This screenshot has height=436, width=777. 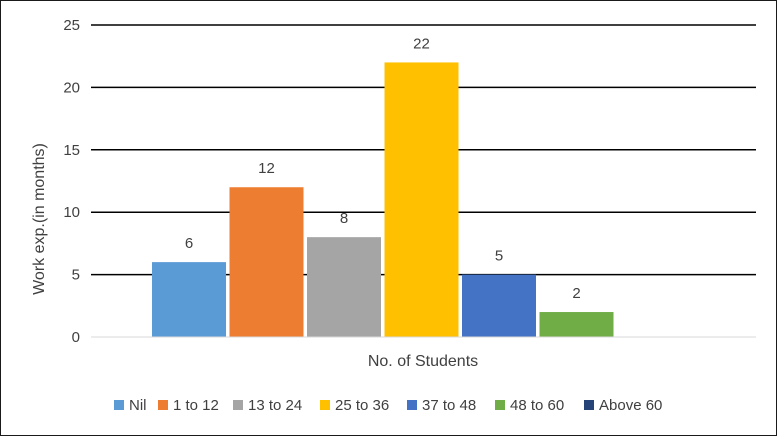 What do you see at coordinates (71, 181) in the screenshot?
I see `y-axis-ticks: 0 5 10 15 20 25` at bounding box center [71, 181].